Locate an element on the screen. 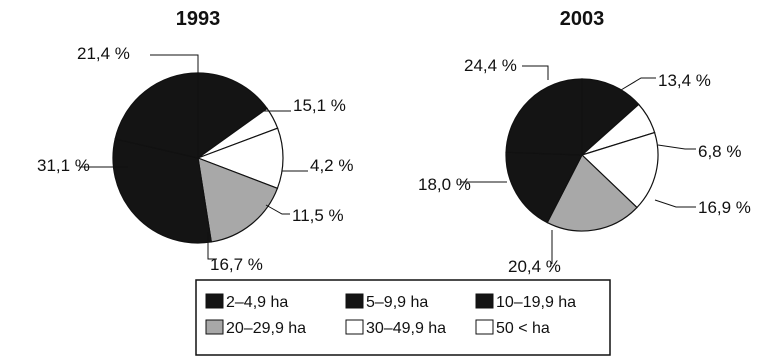 This screenshot has height=360, width=776. pie-2003-label-1: 24,4 % is located at coordinates (490, 65).